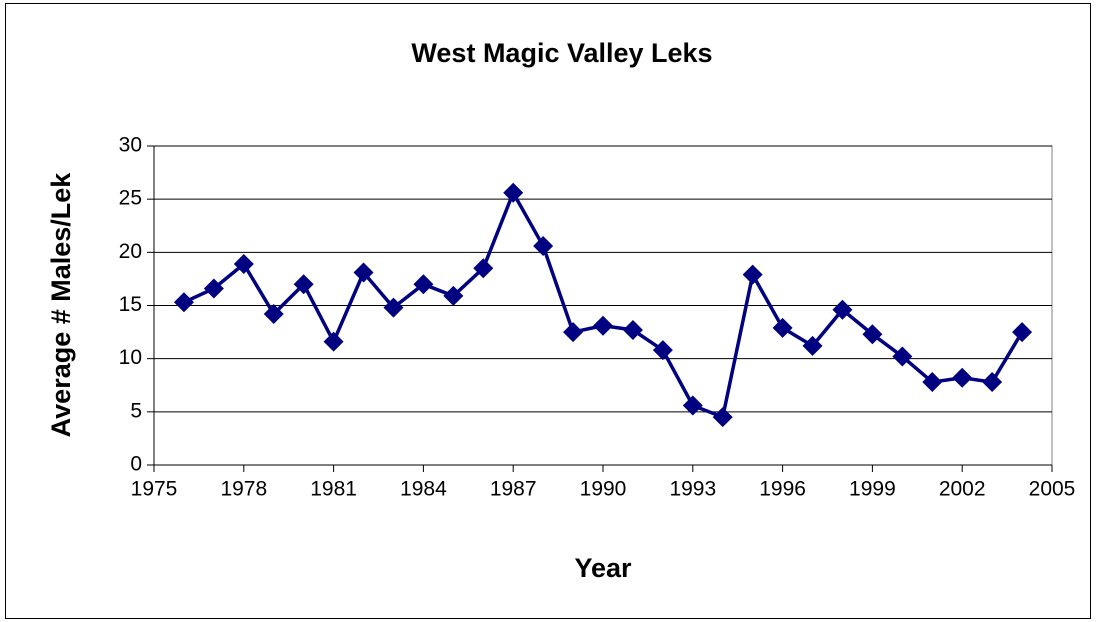 The height and width of the screenshot is (622, 1097). I want to click on y-tick-label: 10, so click(130, 357).